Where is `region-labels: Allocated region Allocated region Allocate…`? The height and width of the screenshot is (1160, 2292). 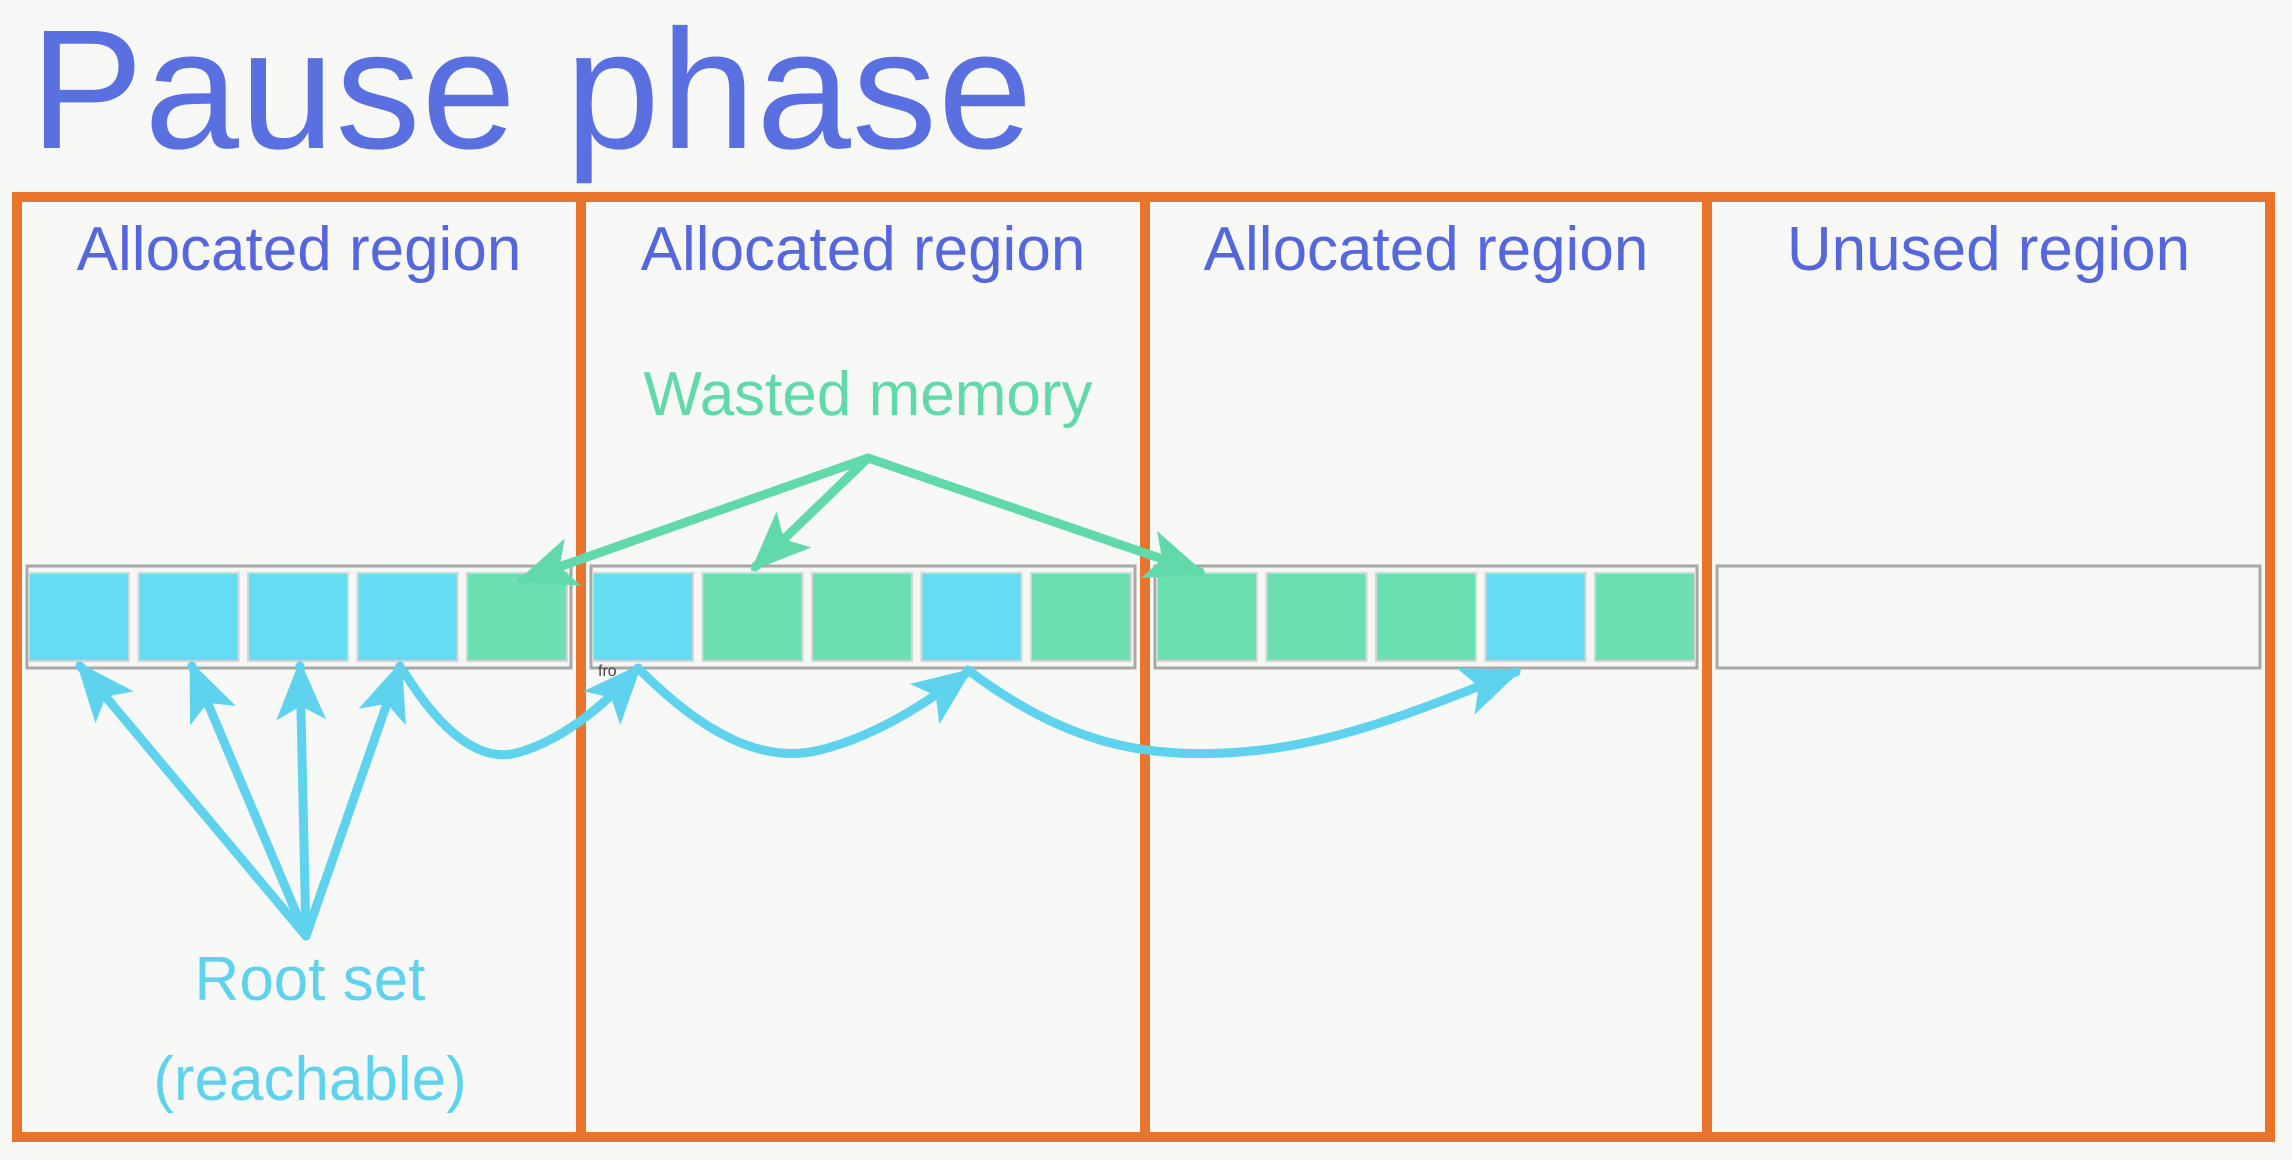
region-labels: Allocated region Allocated region Allocate… is located at coordinates (1133, 249).